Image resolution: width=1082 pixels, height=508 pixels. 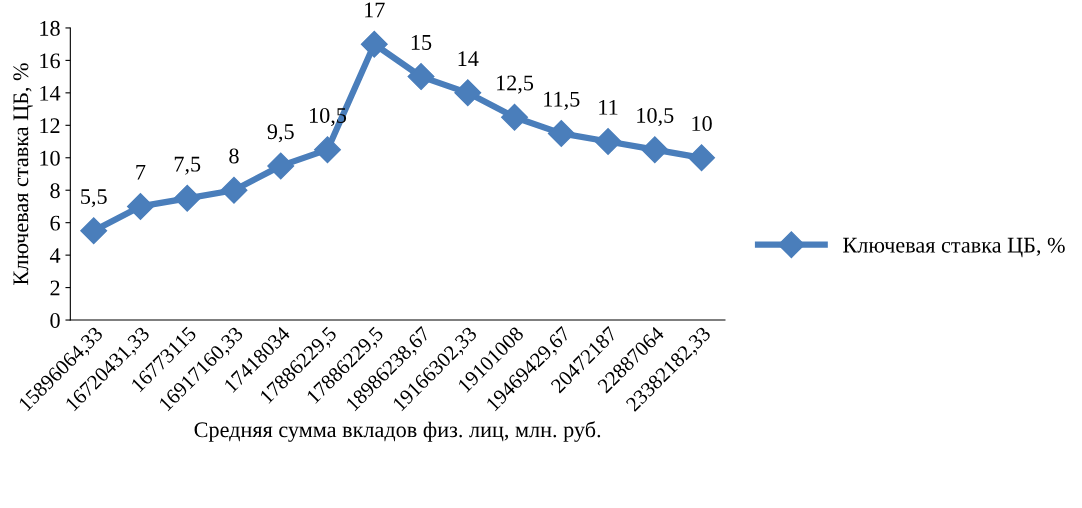 What do you see at coordinates (50, 28) in the screenshot?
I see `y-tick-label: 18` at bounding box center [50, 28].